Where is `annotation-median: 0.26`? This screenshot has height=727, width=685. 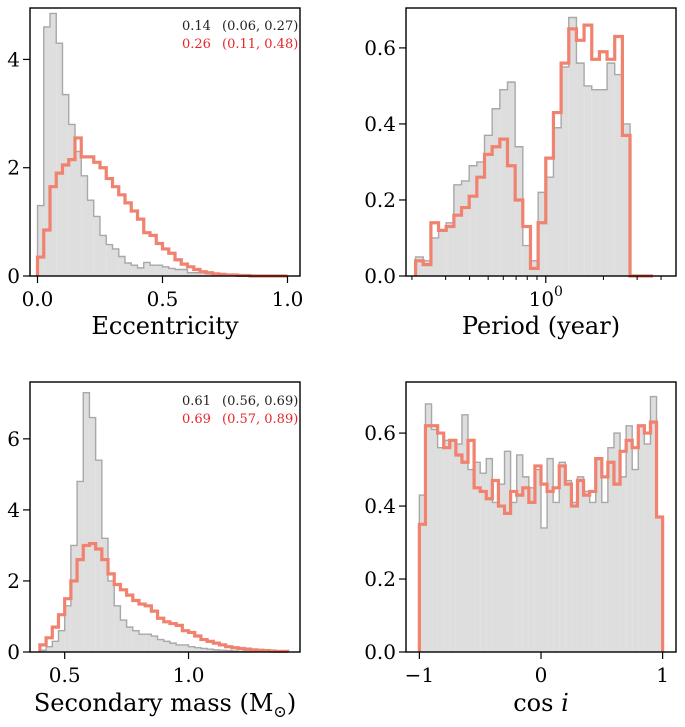
annotation-median: 0.26 is located at coordinates (196, 44).